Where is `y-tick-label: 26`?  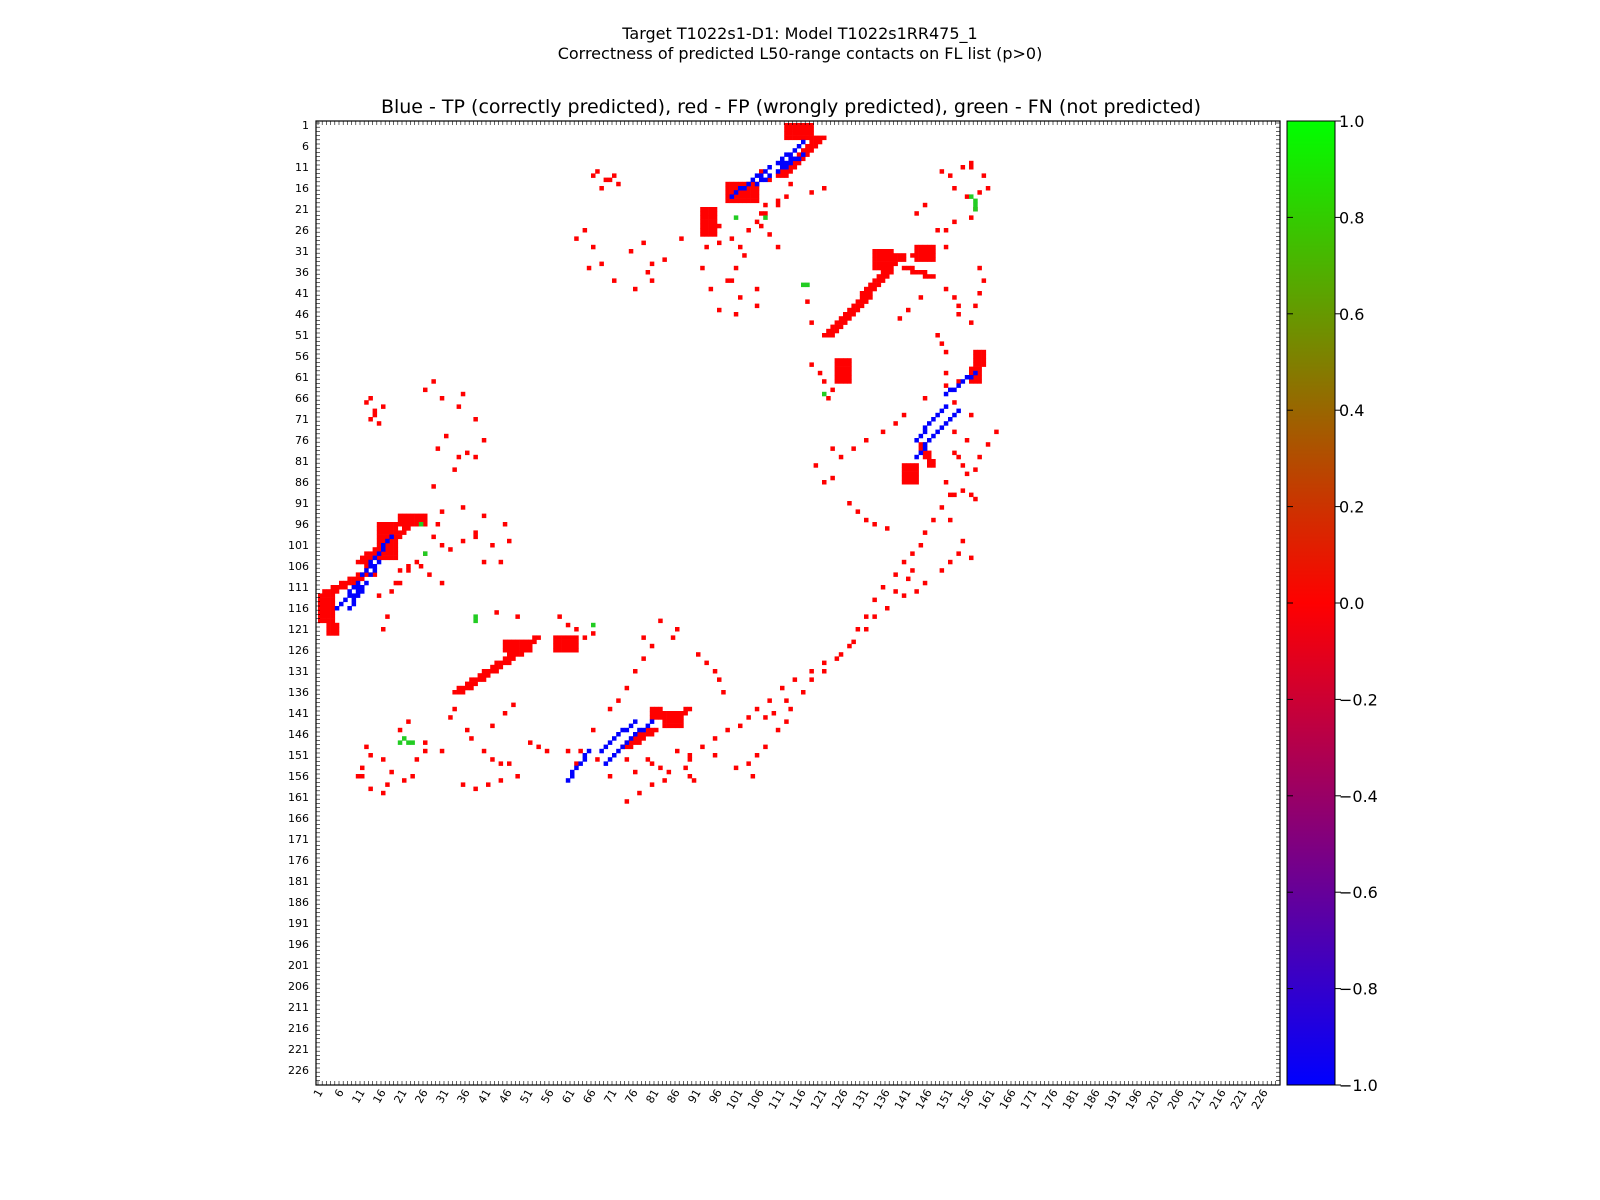 y-tick-label: 26 is located at coordinates (302, 230).